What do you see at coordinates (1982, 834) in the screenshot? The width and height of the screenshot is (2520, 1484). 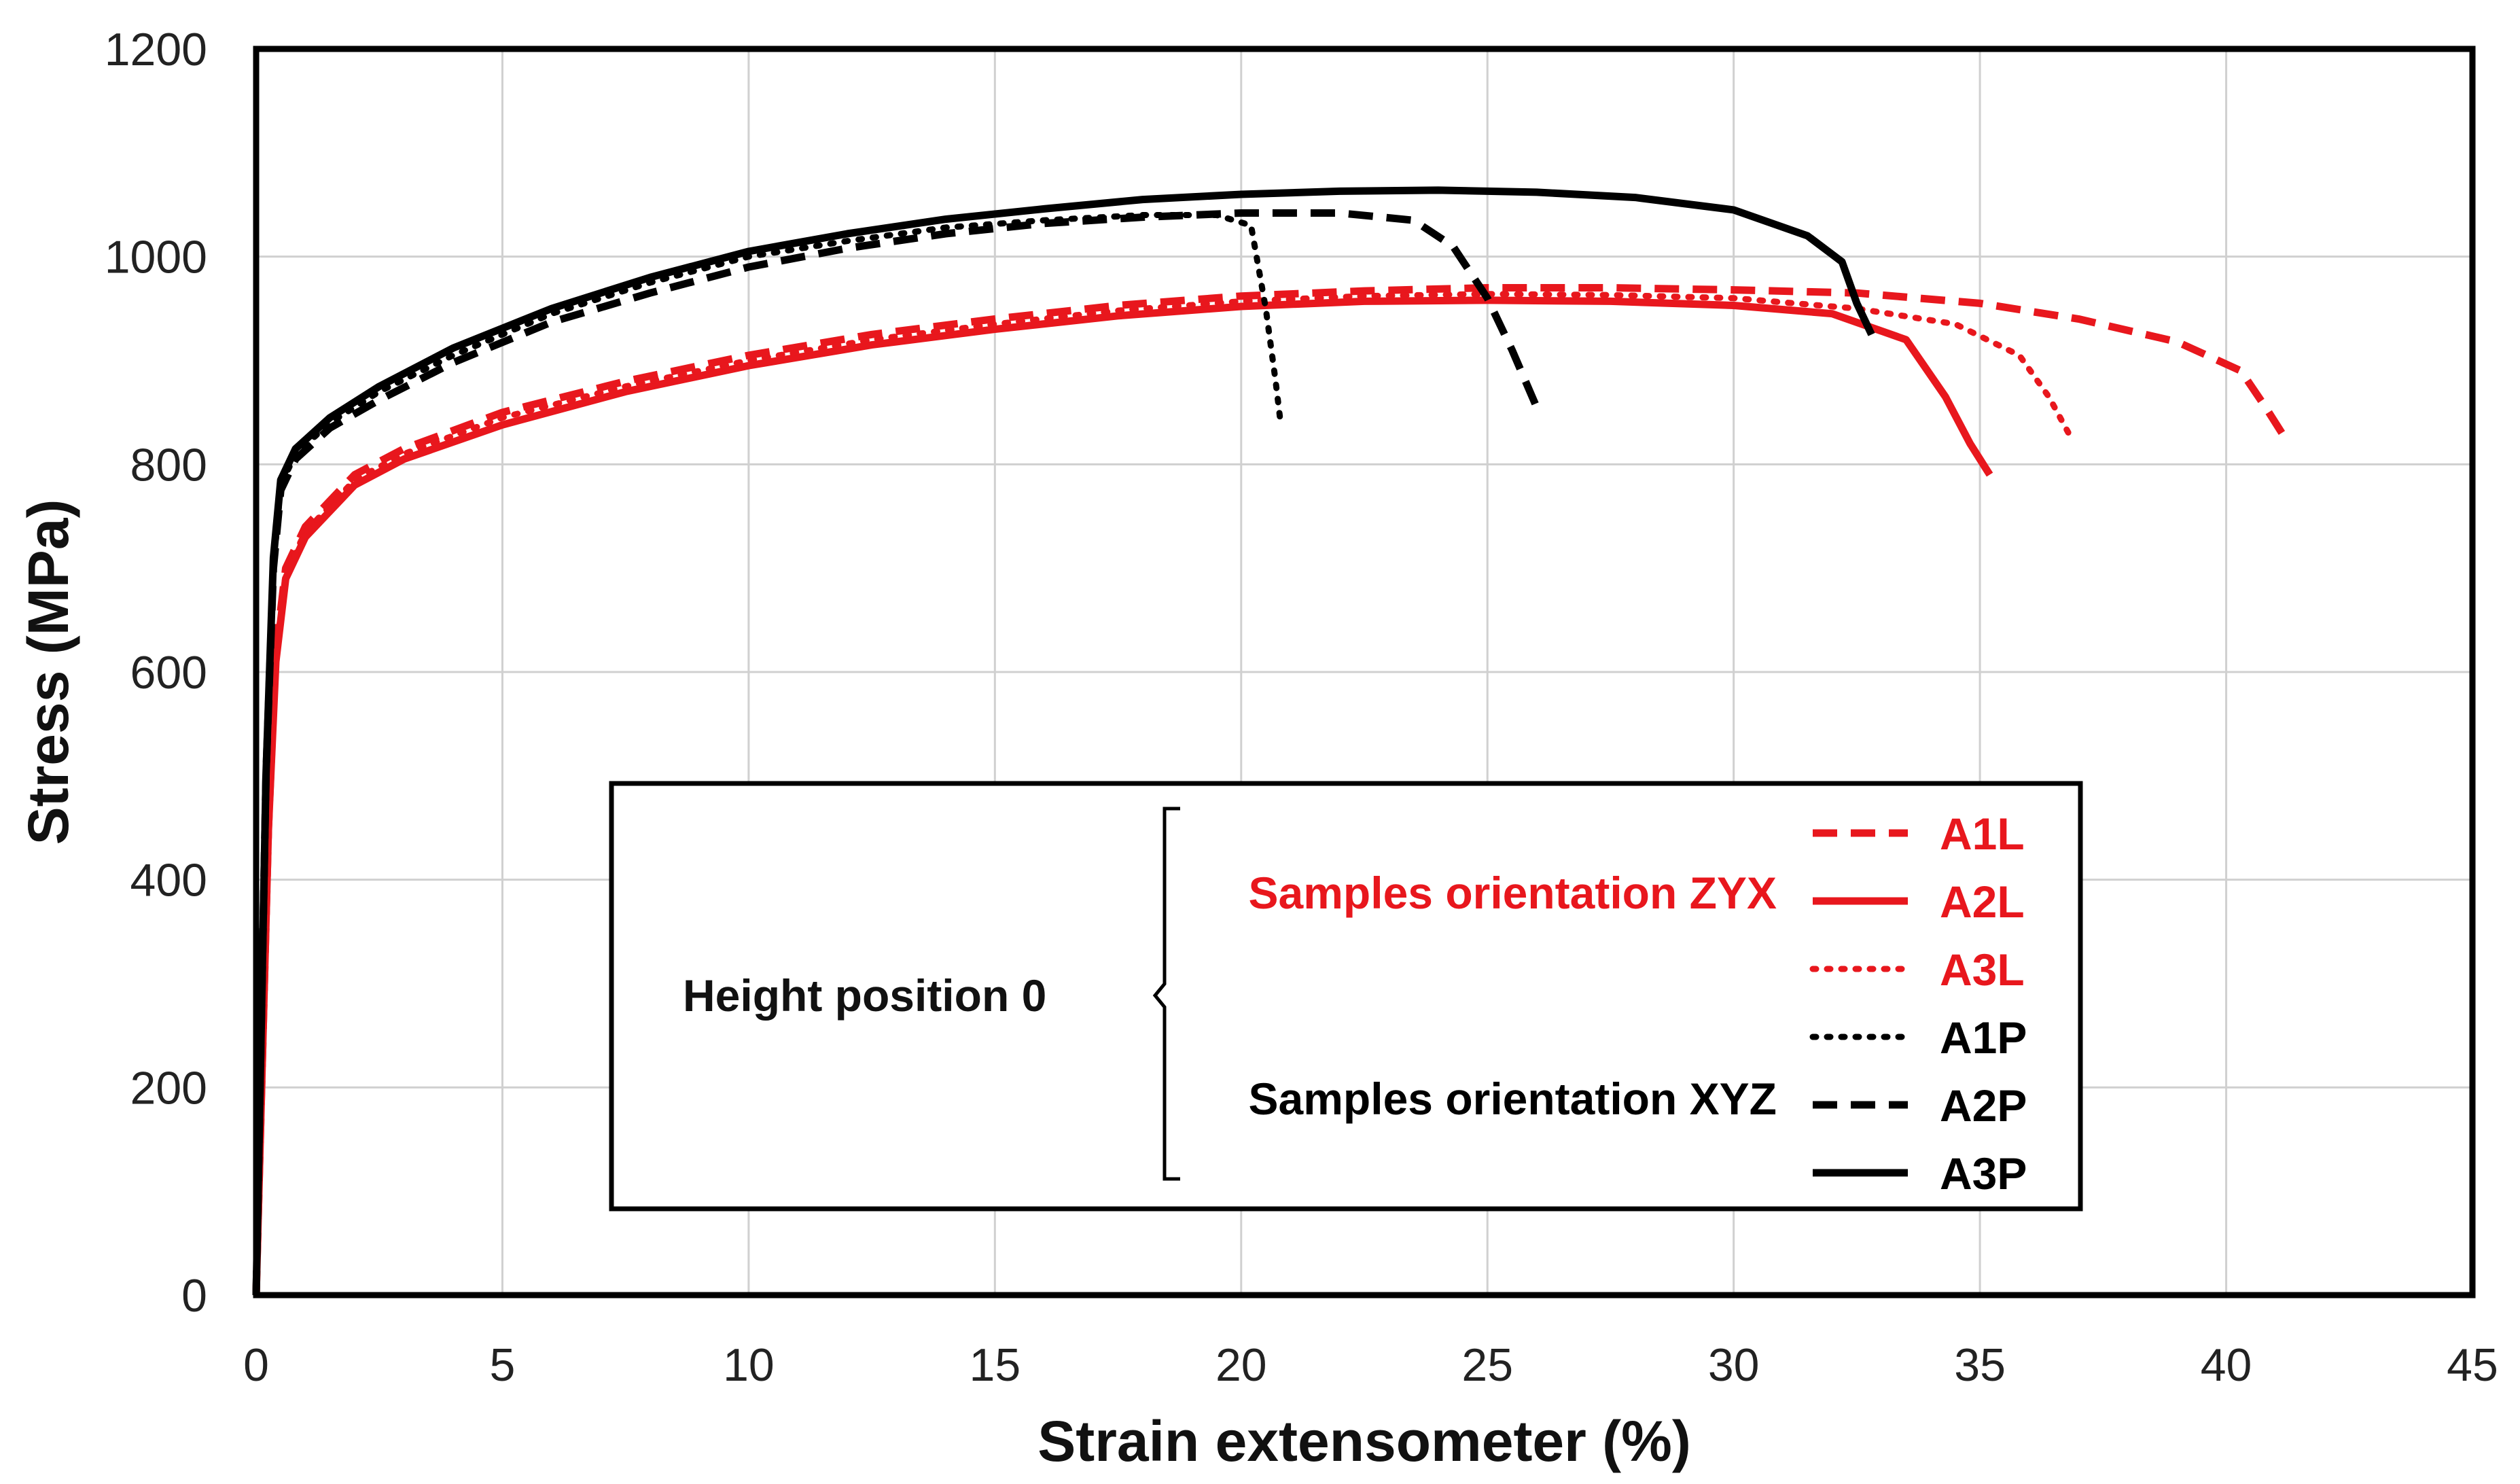 I see `legend-label-a1l: A1L` at bounding box center [1982, 834].